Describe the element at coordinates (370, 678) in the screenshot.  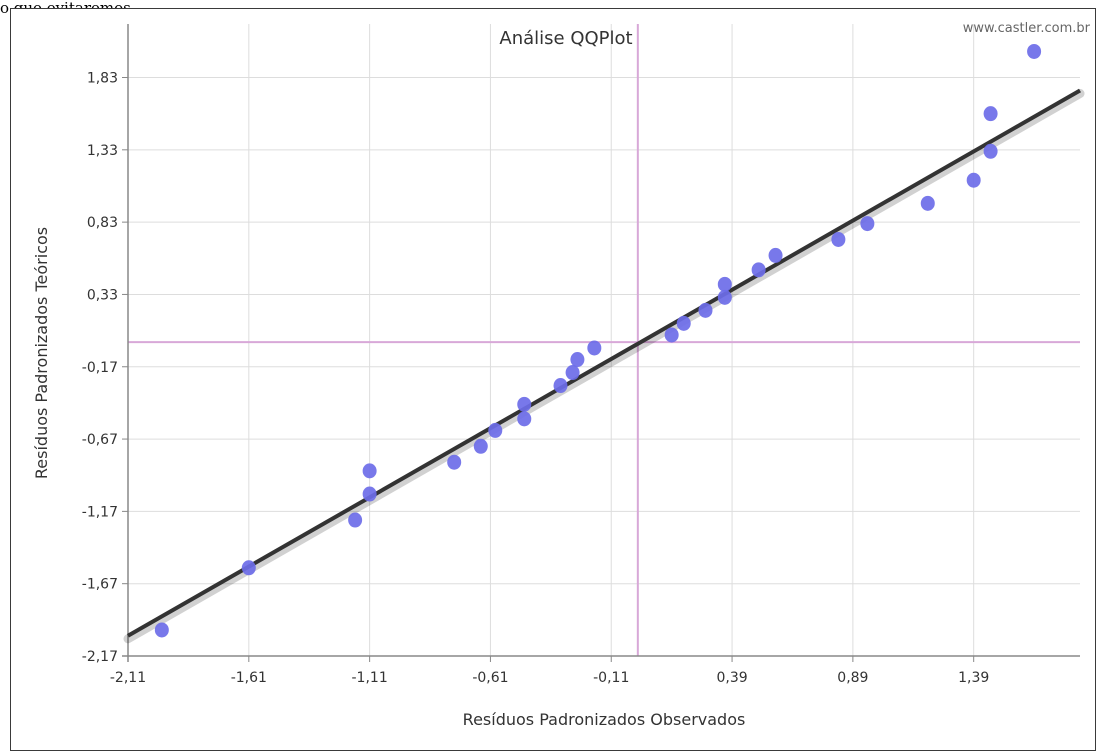
I see `x-tick-label-2: -1,11` at that location.